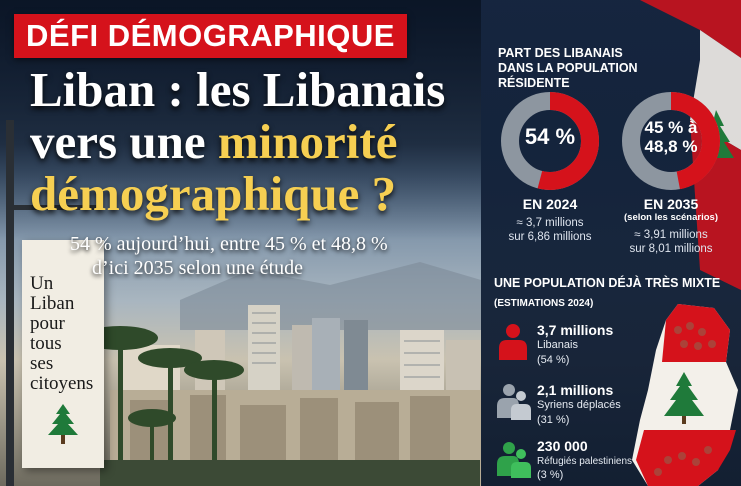 The height and width of the screenshot is (486, 741). I want to click on category-tag: DÉFI DÉMOGRAPHIQUE, so click(210, 36).